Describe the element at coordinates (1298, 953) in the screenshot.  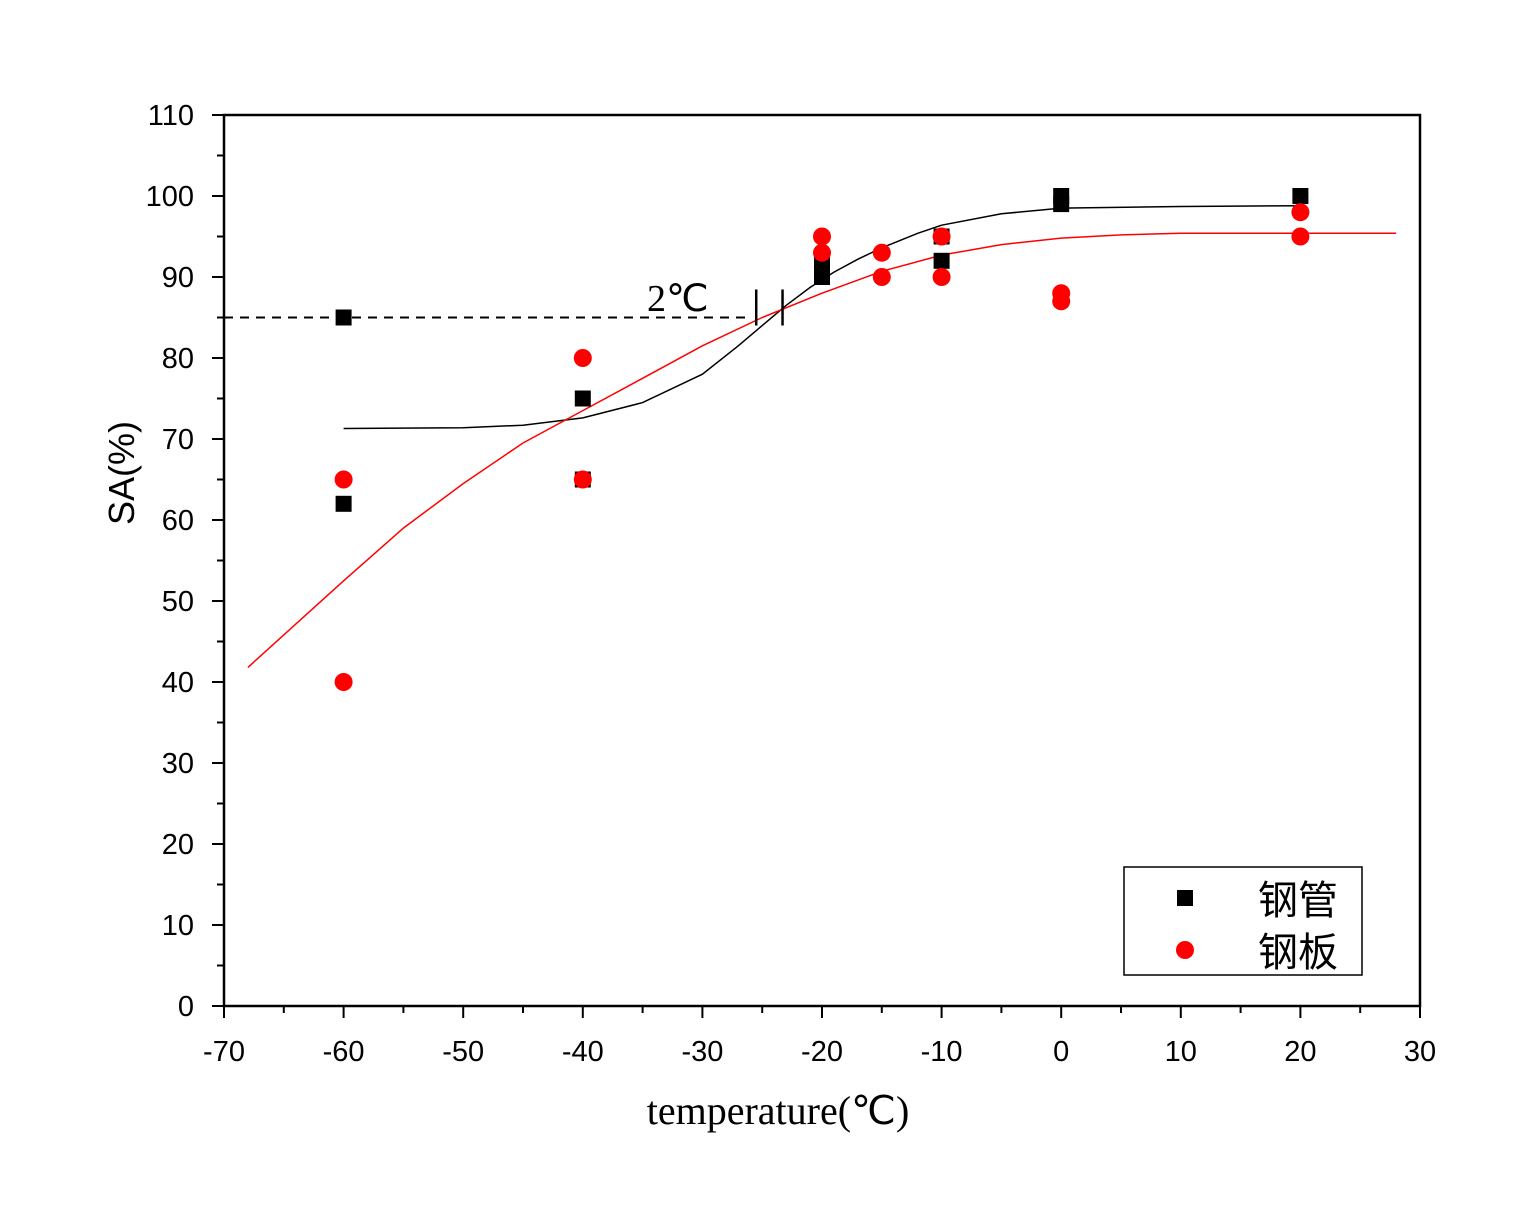
I see `legend-label-series-2: 钢板` at that location.